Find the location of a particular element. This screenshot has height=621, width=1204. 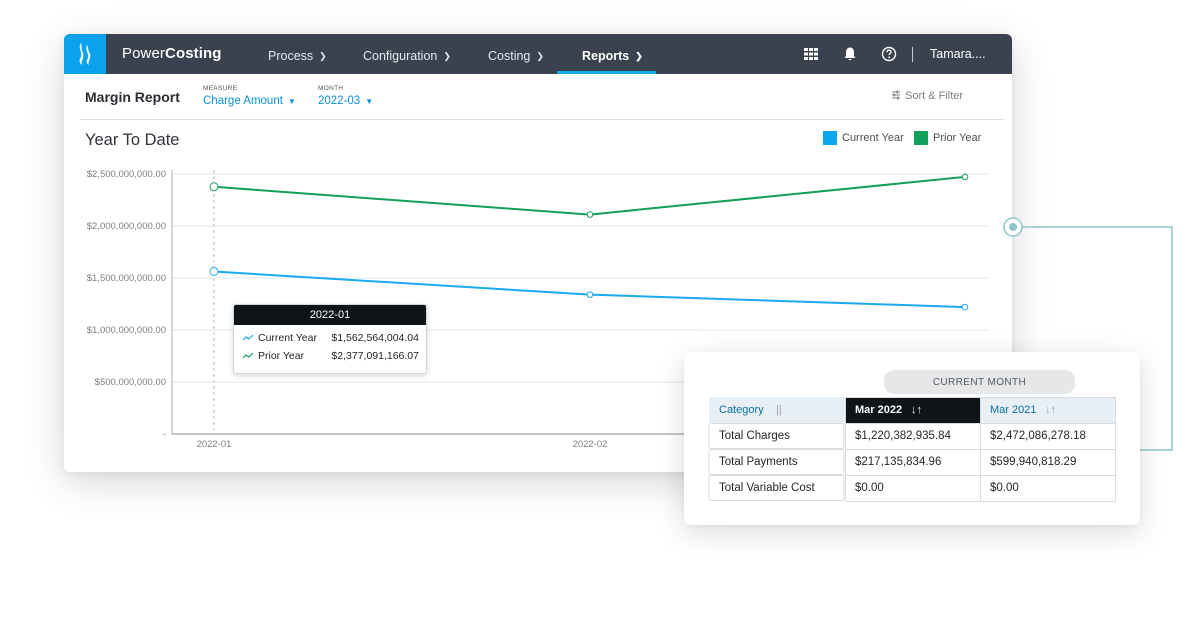

header-cell-bg-active is located at coordinates (912, 410).